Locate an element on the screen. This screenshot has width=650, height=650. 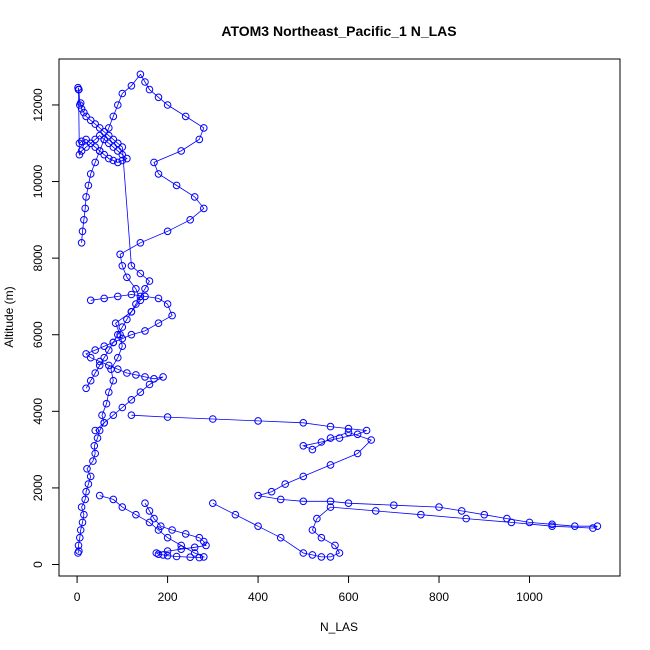
x-tick-label: 400 is located at coordinates (258, 597).